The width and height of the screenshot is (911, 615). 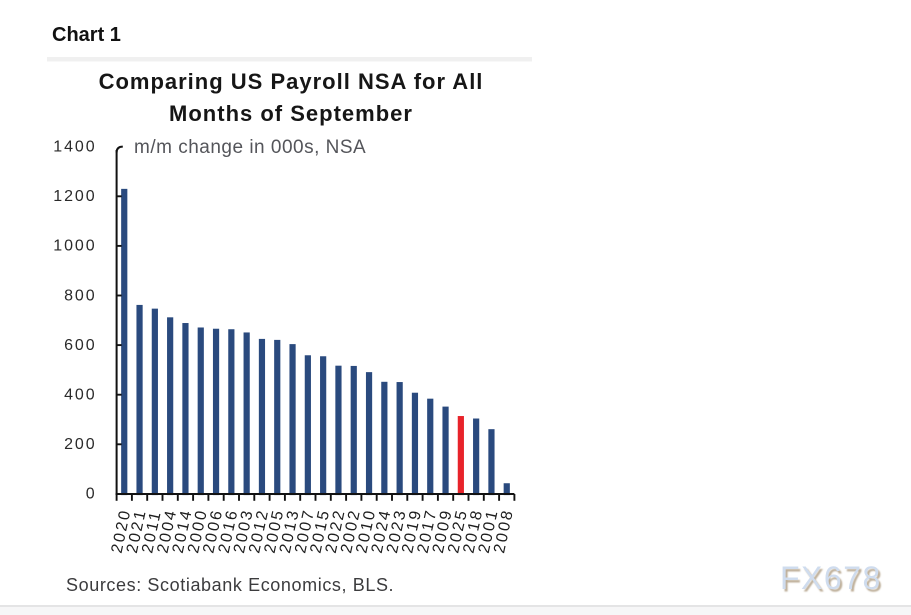 I want to click on svg-text: 1200, so click(x=74, y=196).